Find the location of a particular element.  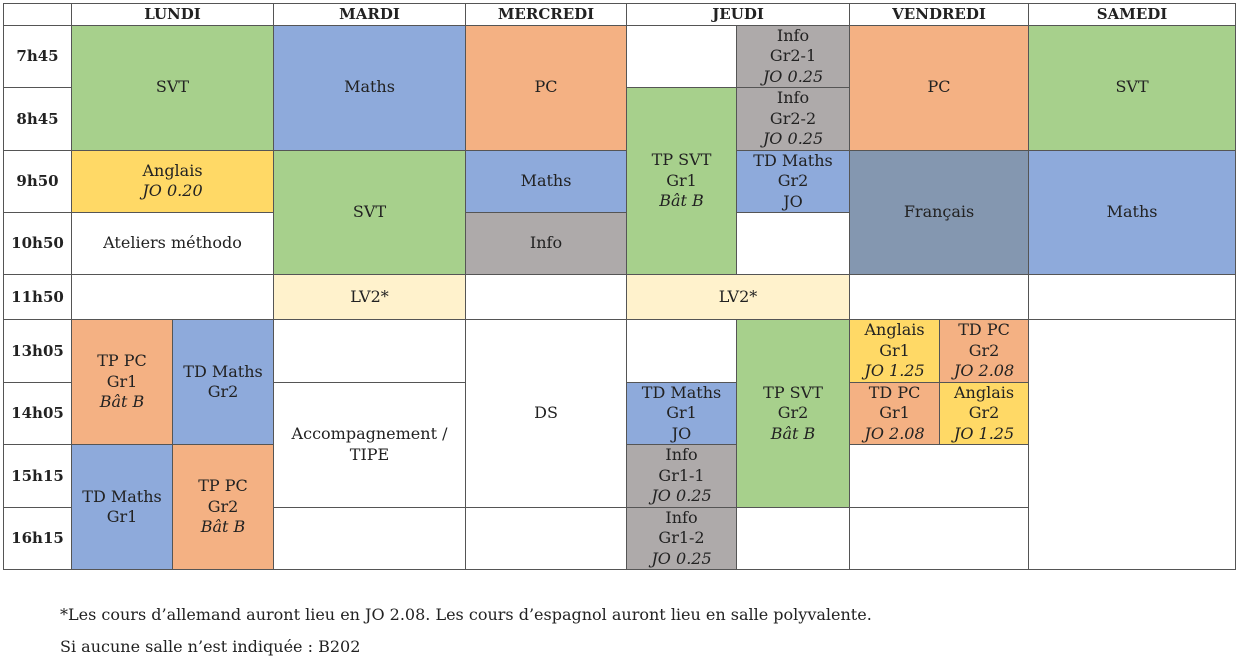

day-header-jeudi: JEUDI is located at coordinates (738, 14).